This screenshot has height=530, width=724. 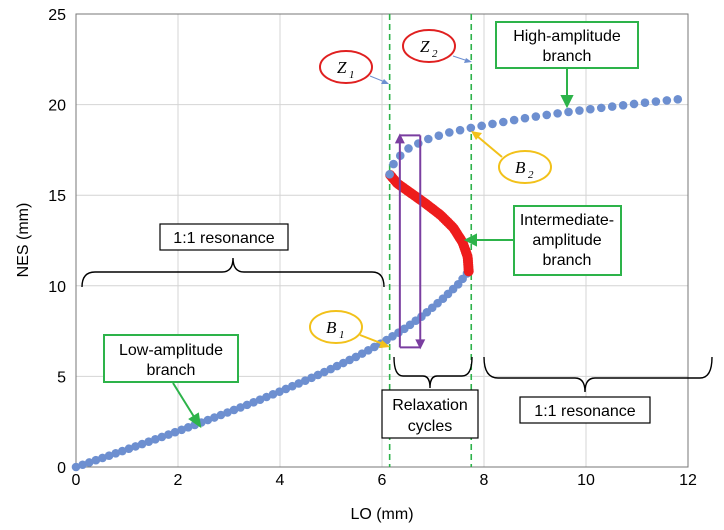 What do you see at coordinates (233, 272) in the screenshot?
I see `brace-left-resonance` at bounding box center [233, 272].